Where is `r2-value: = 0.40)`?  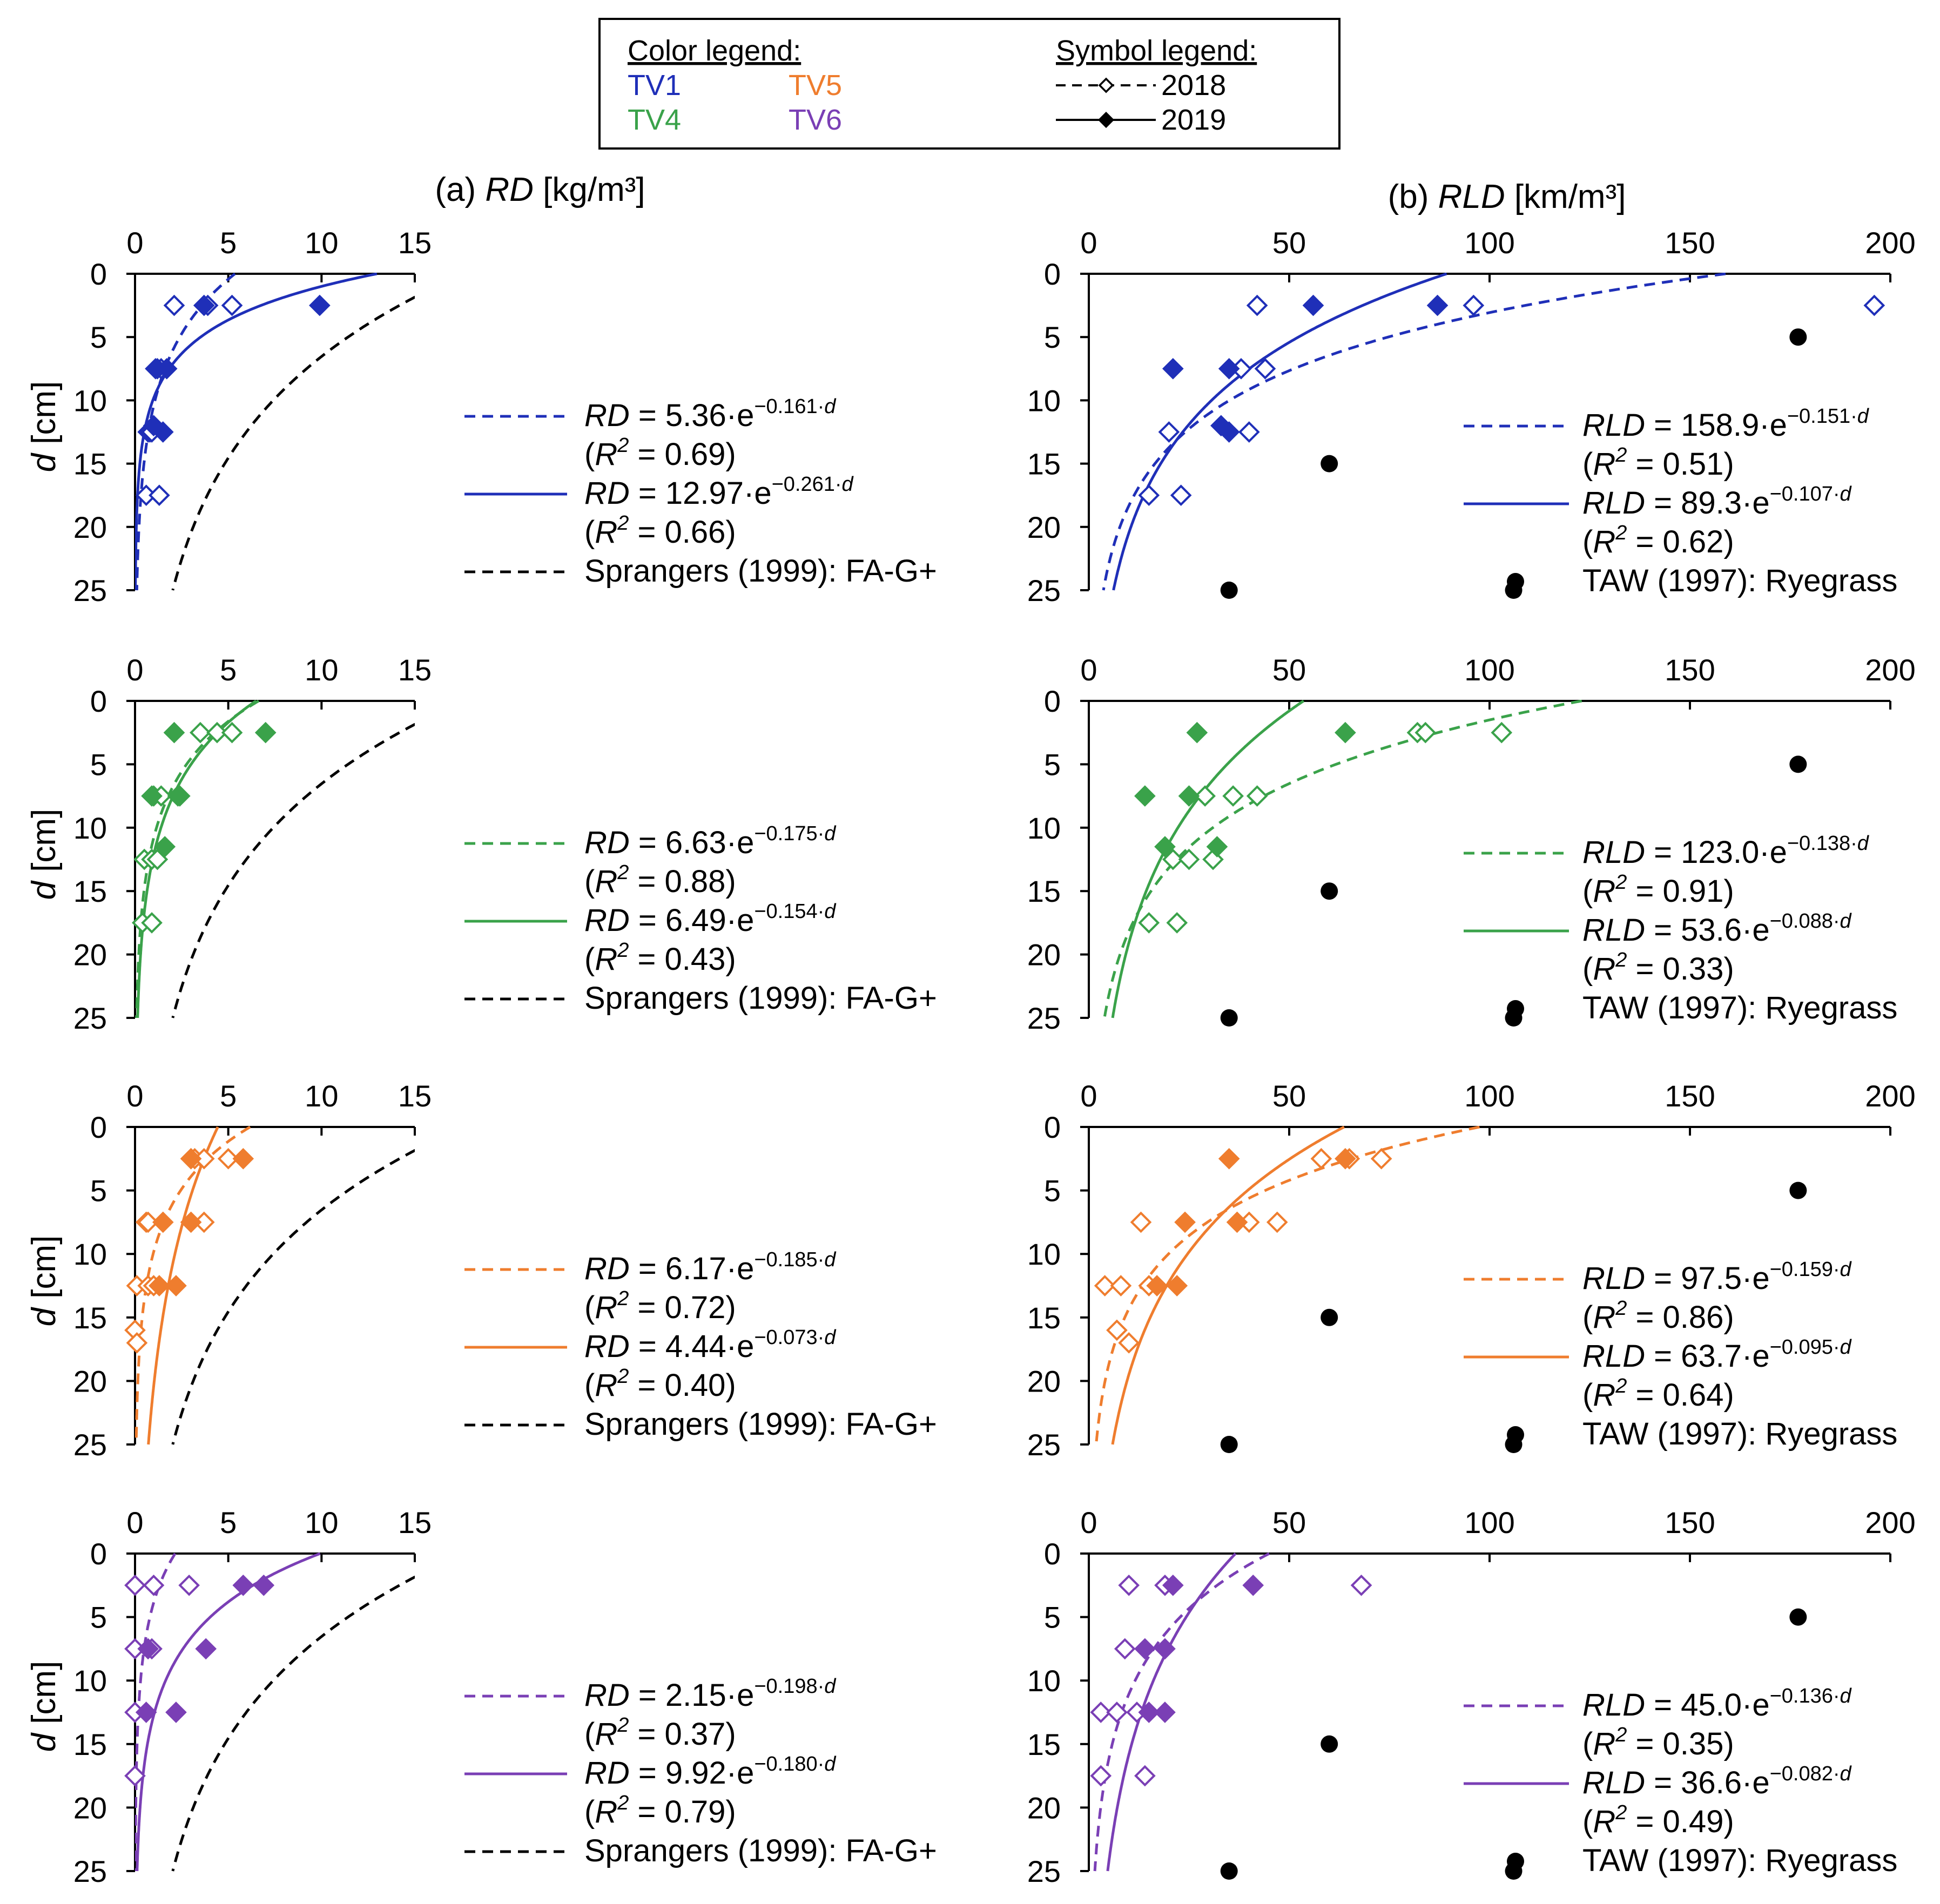
r2-value: = 0.40) is located at coordinates (682, 1385).